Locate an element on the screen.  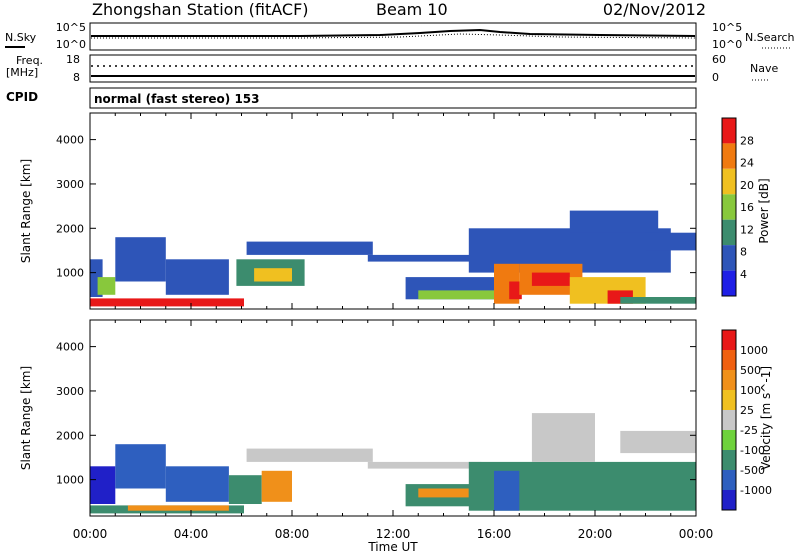
x-tick-label: 12:00 is located at coordinates (393, 534).